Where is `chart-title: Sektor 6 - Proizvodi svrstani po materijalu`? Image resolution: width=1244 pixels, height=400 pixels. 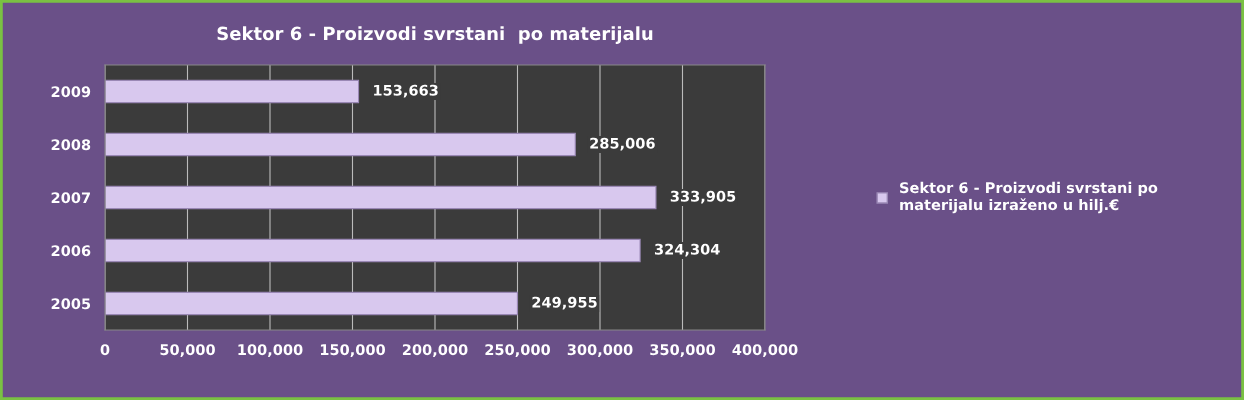
chart-title: Sektor 6 - Proizvodi svrstani po materijalu is located at coordinates (435, 35).